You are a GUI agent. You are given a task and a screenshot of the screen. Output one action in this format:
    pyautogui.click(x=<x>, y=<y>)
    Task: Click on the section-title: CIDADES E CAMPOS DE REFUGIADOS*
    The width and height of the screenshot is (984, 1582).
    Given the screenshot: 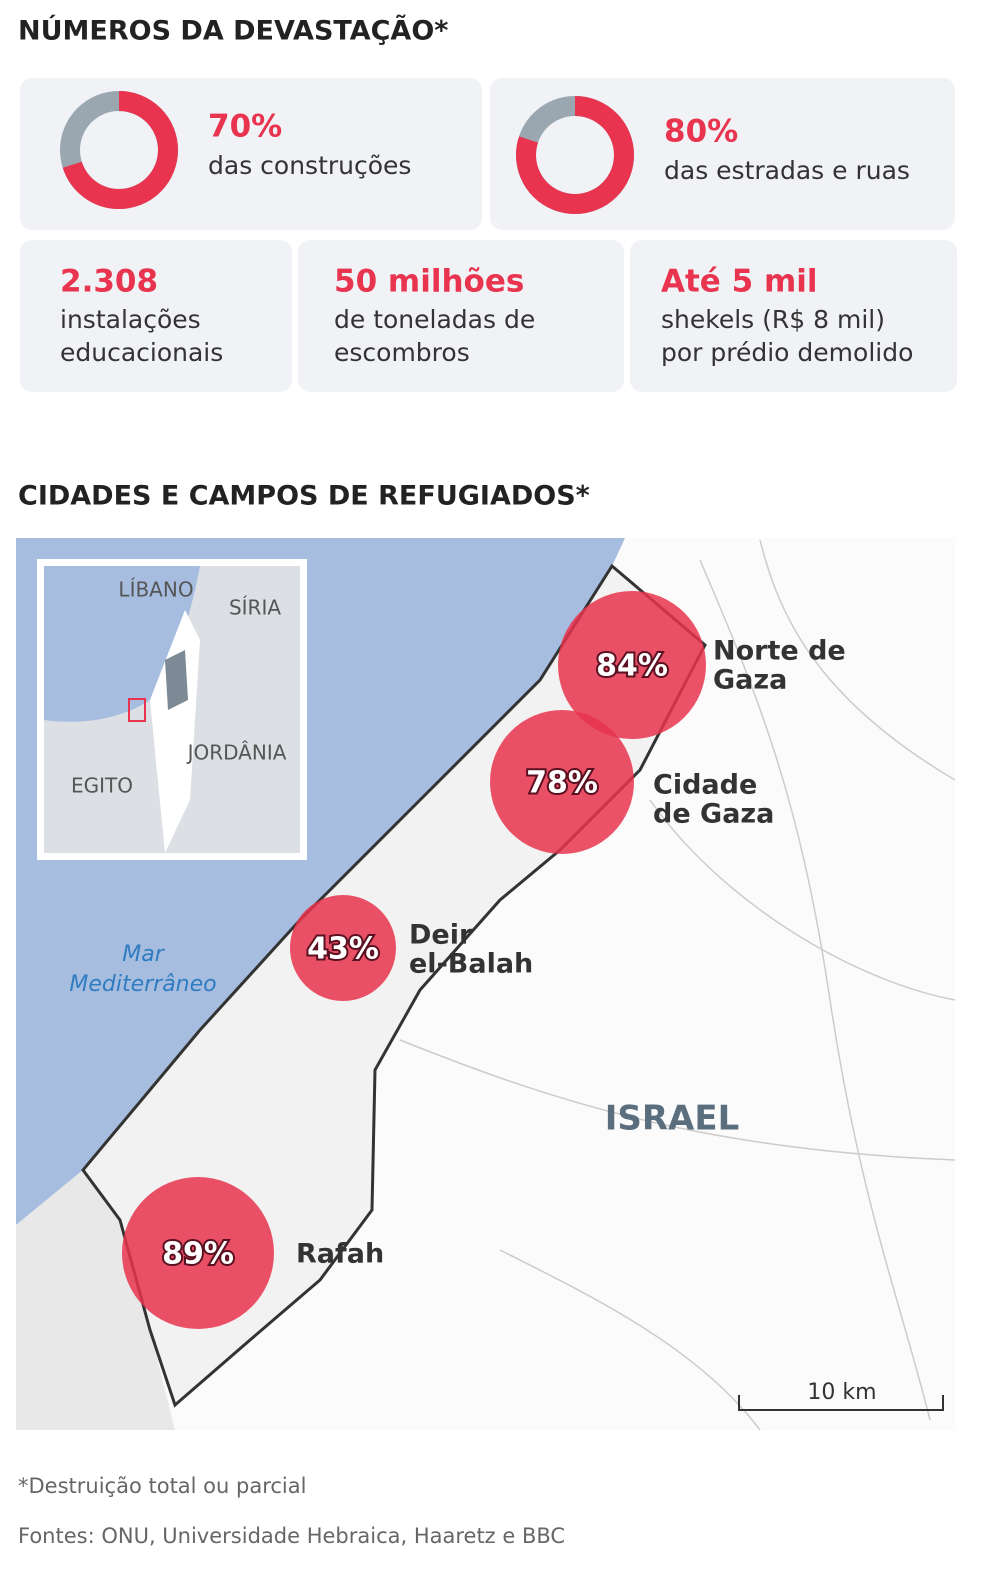 What is the action you would take?
    pyautogui.click(x=304, y=496)
    